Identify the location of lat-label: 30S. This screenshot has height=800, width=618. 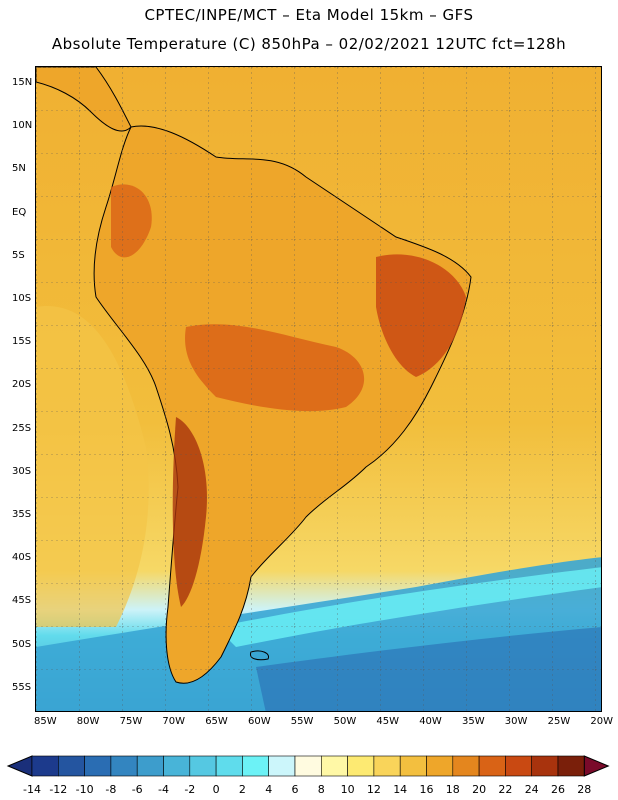
(22, 471).